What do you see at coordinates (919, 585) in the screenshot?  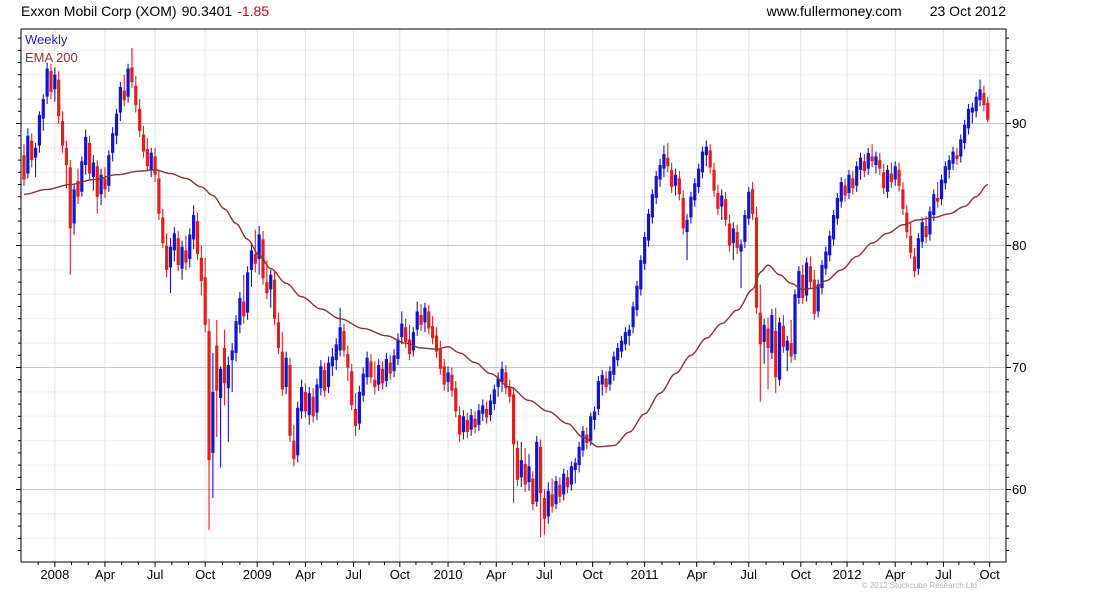 I see `copyright-notice: © 2012 Stockcube Research Ltd` at bounding box center [919, 585].